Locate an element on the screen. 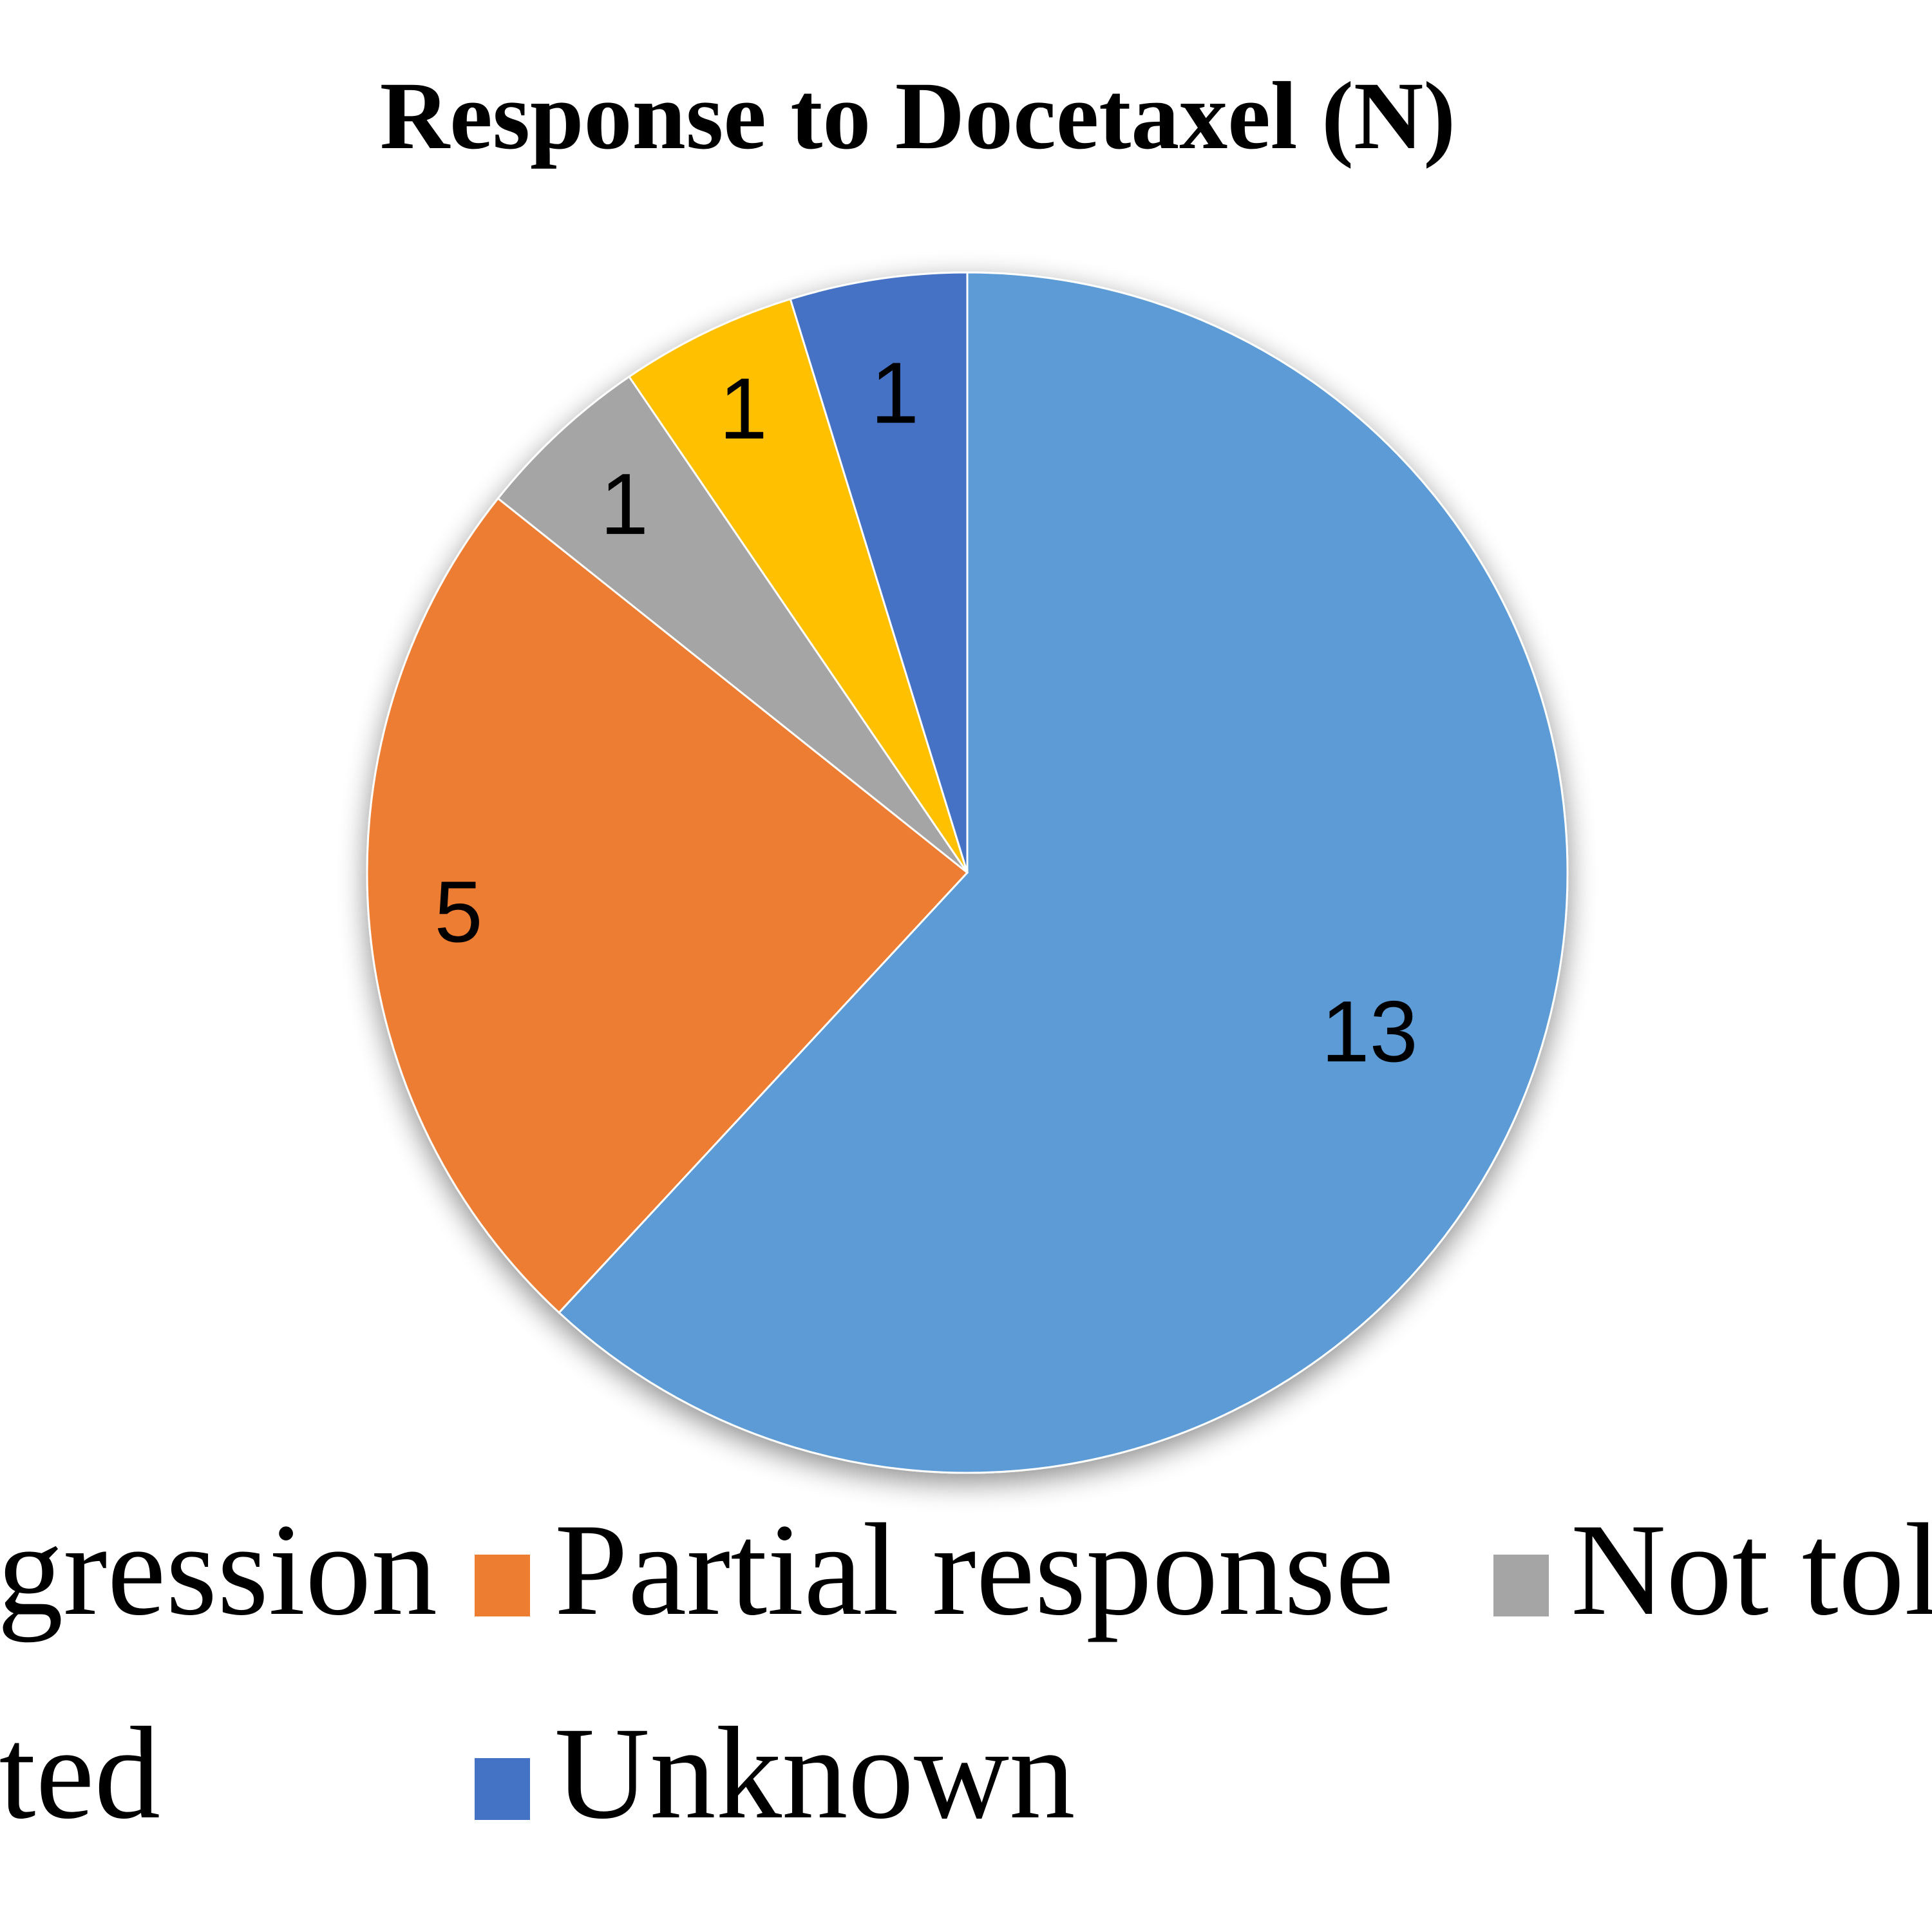  legend-item: Not tole is located at coordinates (1713, 1570).